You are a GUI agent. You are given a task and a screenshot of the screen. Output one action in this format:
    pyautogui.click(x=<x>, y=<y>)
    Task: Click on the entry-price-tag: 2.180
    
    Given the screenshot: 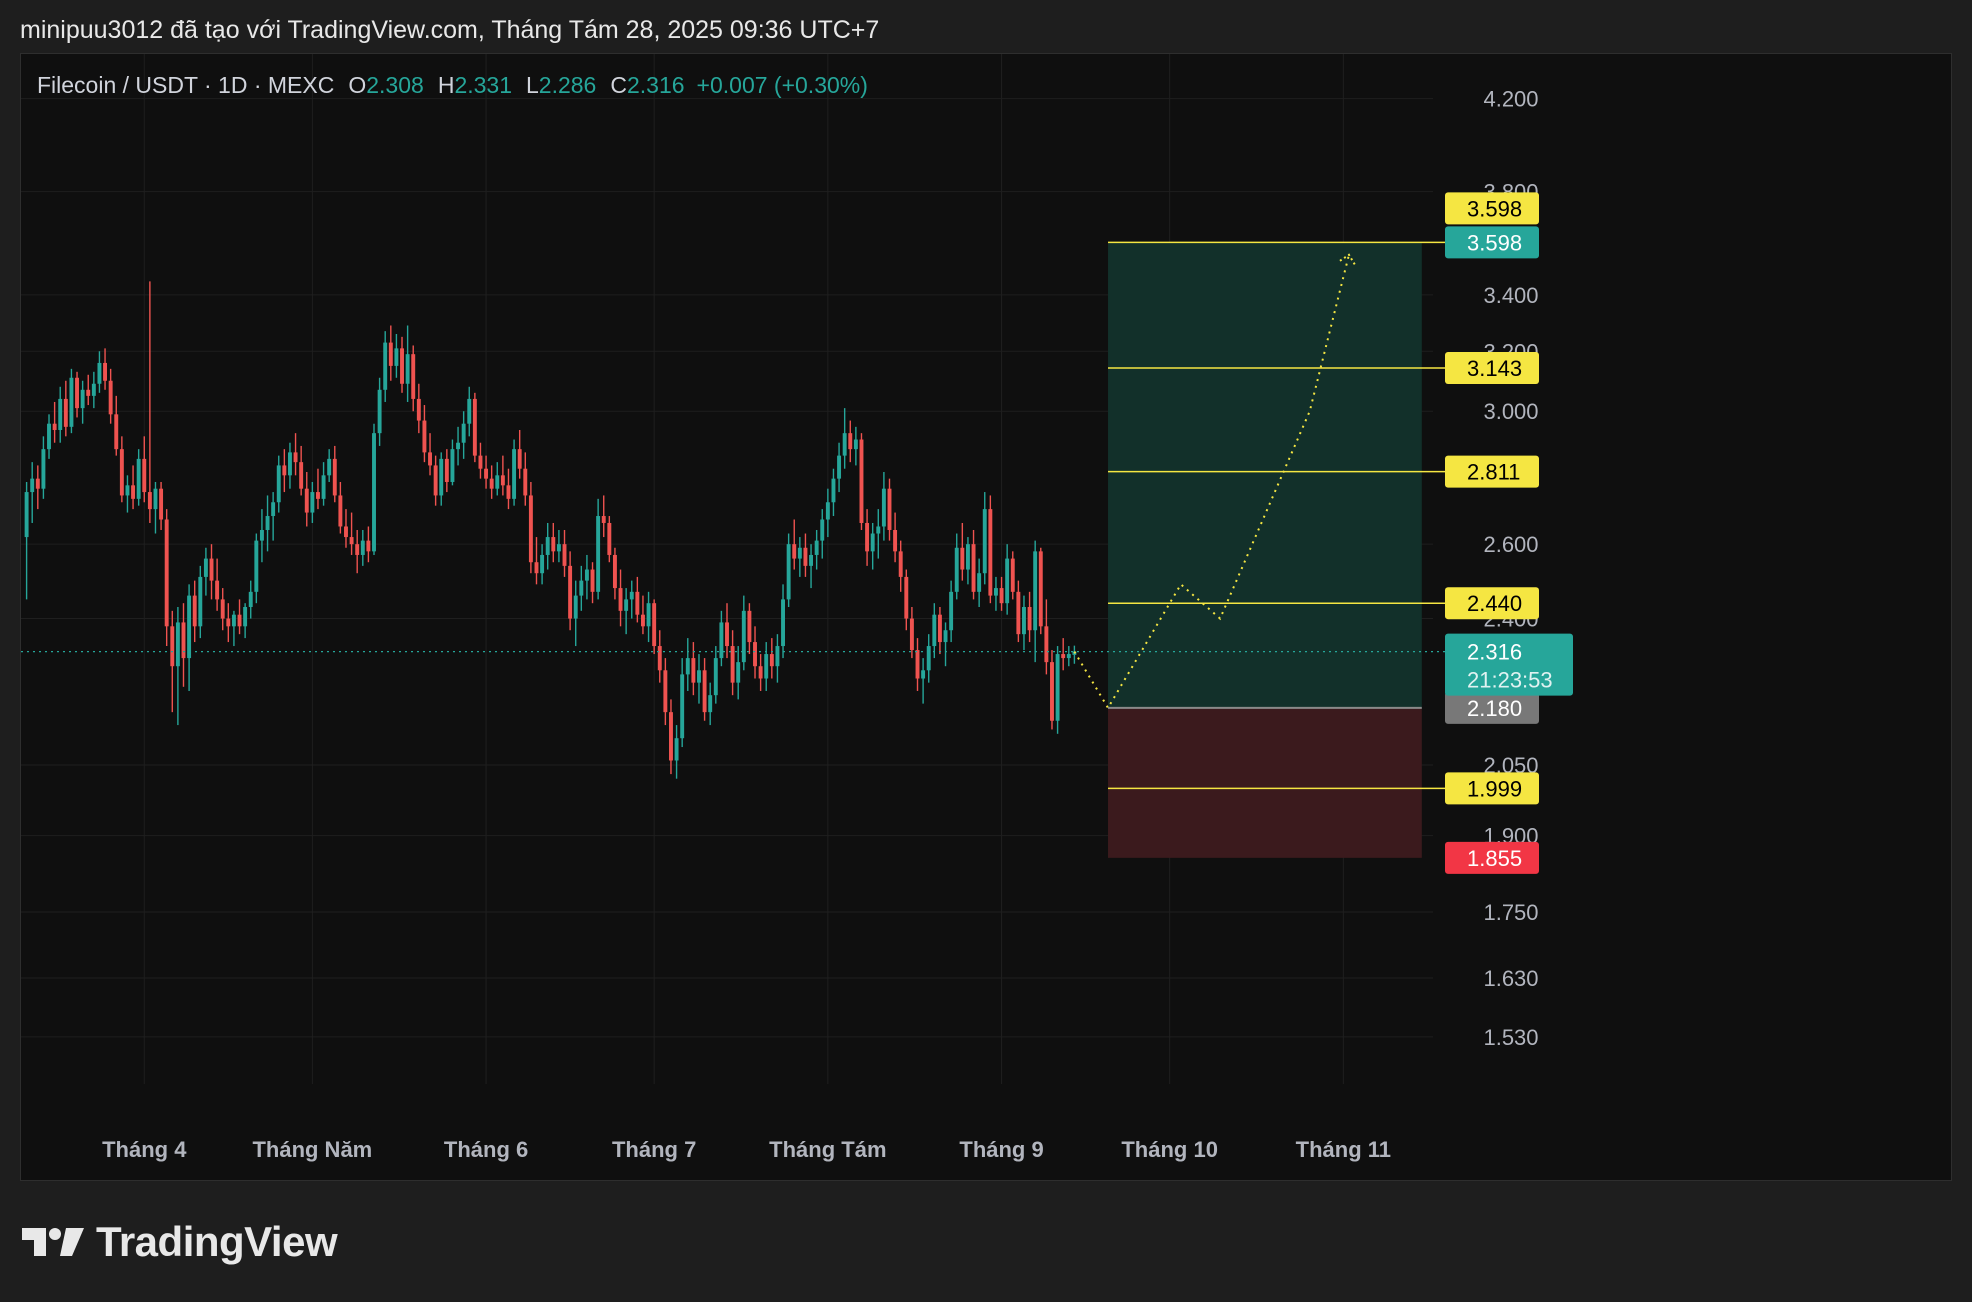 What is the action you would take?
    pyautogui.click(x=1492, y=707)
    